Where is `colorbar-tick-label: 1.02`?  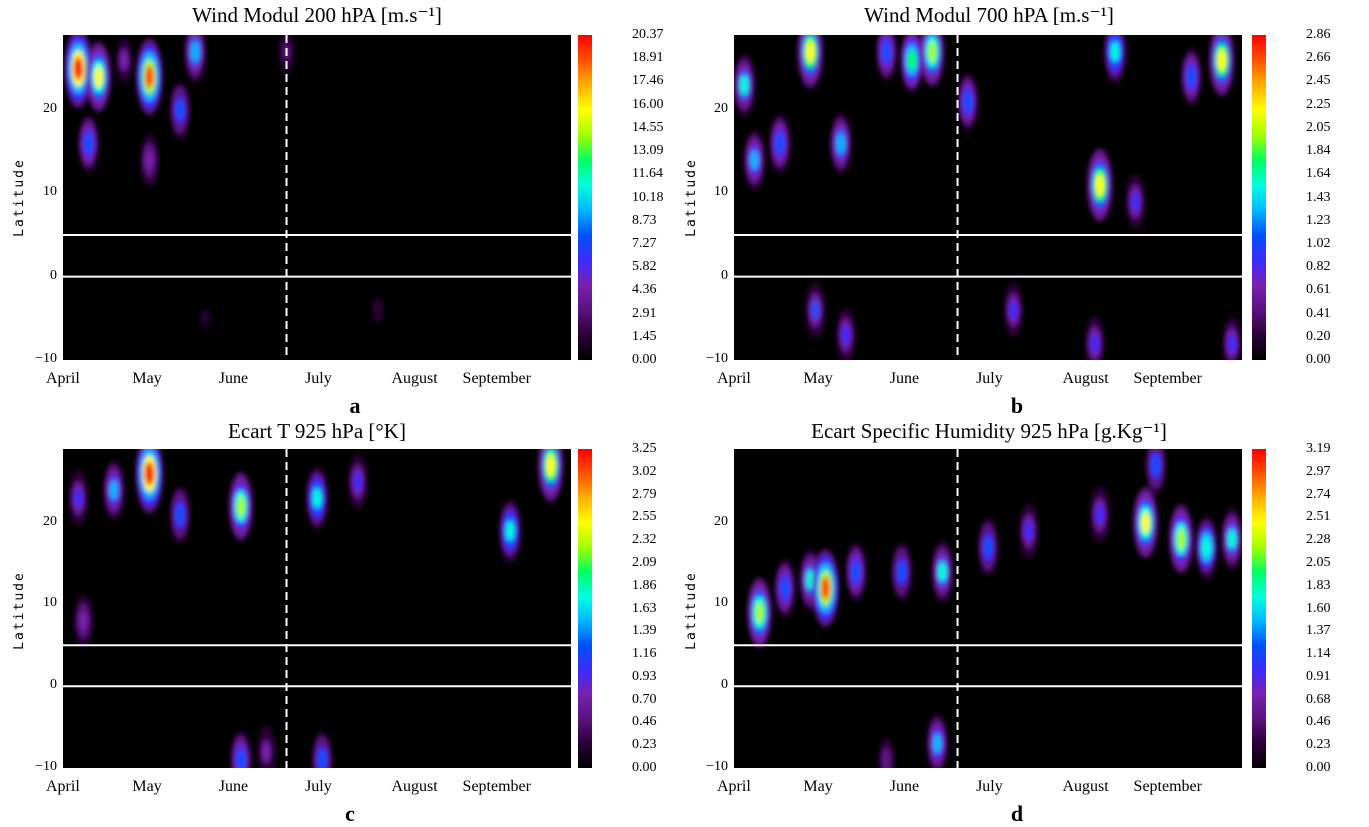 colorbar-tick-label: 1.02 is located at coordinates (1318, 243).